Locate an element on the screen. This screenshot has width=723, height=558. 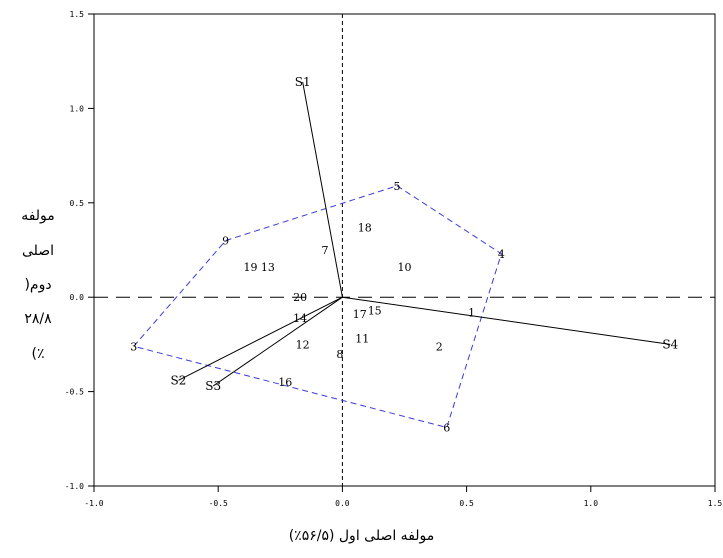
point-label-20: 20 is located at coordinates (300, 297).